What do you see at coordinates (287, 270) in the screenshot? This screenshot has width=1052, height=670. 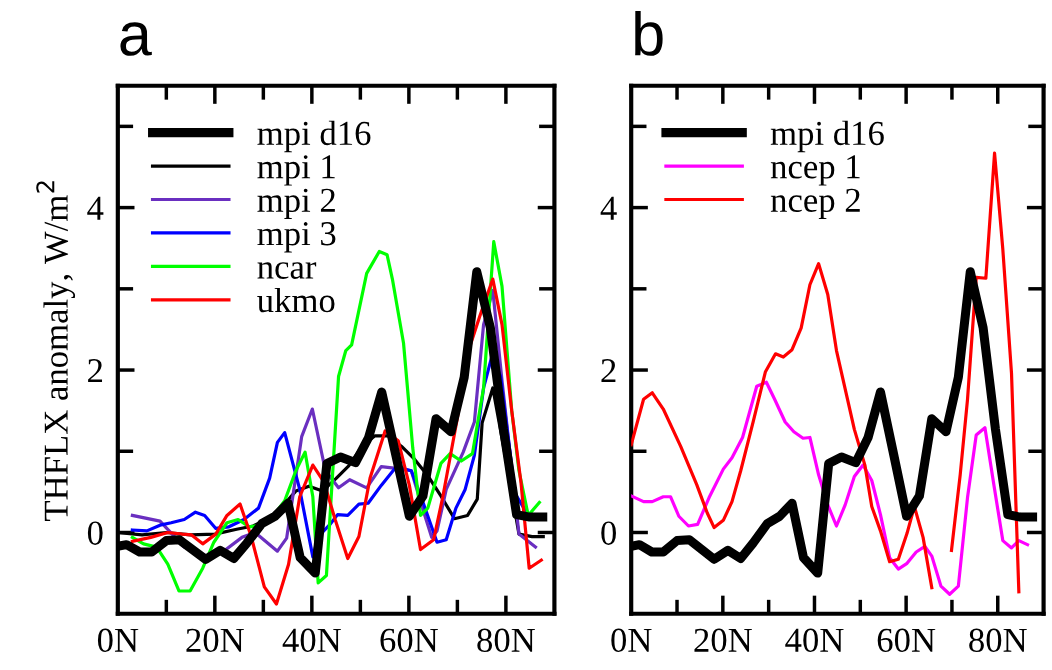 I see `legend-label: ncar` at bounding box center [287, 270].